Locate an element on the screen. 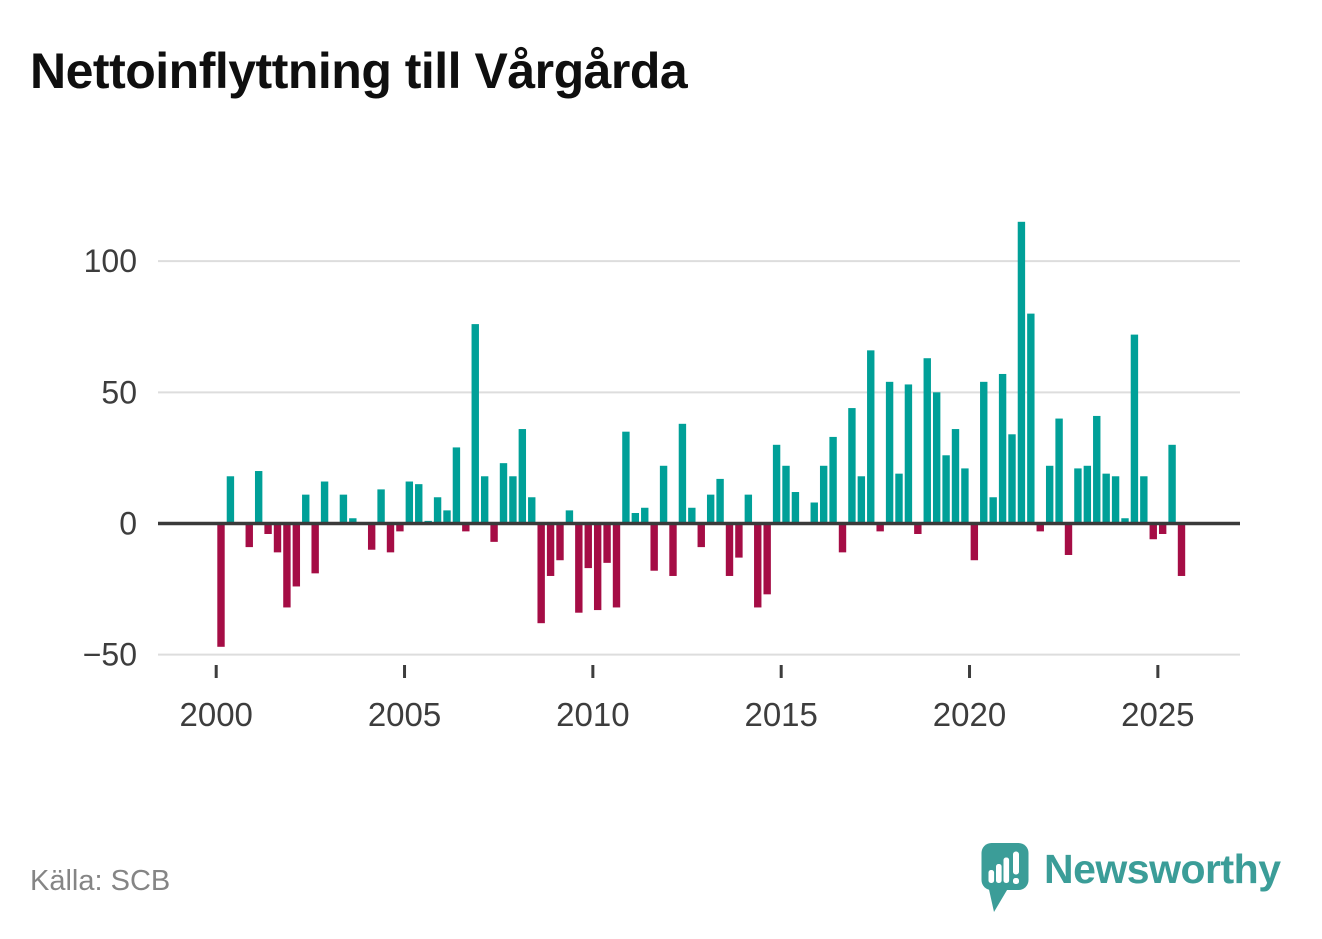 The width and height of the screenshot is (1322, 939). bar-2023-q2 is located at coordinates (1097, 469).